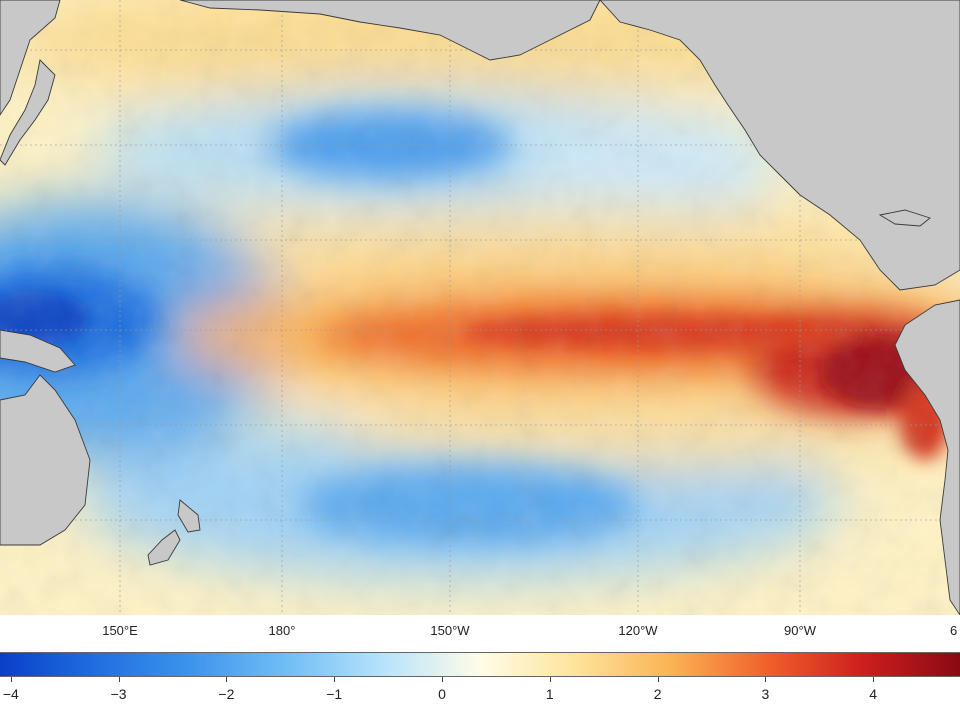 This screenshot has width=960, height=720. Describe the element at coordinates (480, 698) in the screenshot. I see `colorbar-ticks: −4 −3 −2 −1 0 1 2 3 4` at that location.